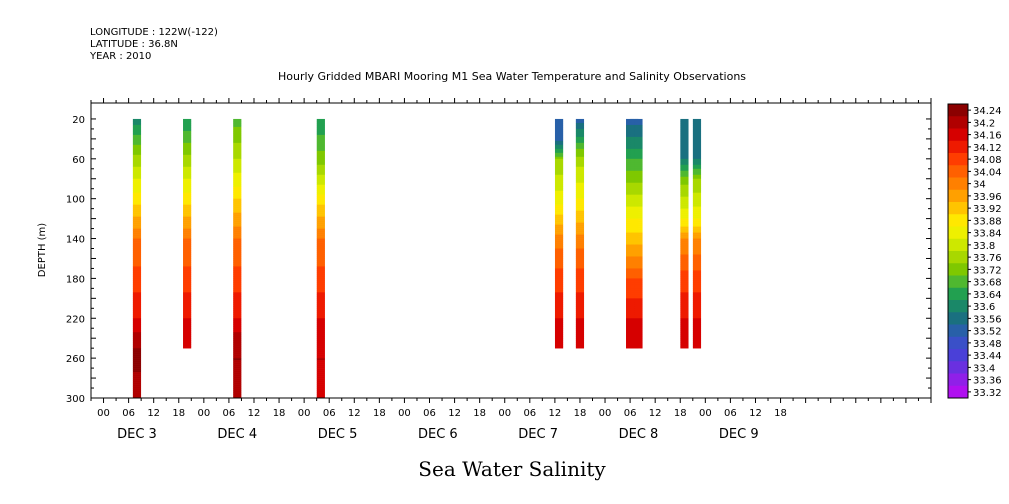  What do you see at coordinates (338, 434) in the screenshot?
I see `x-day-label: DEC 5` at bounding box center [338, 434].